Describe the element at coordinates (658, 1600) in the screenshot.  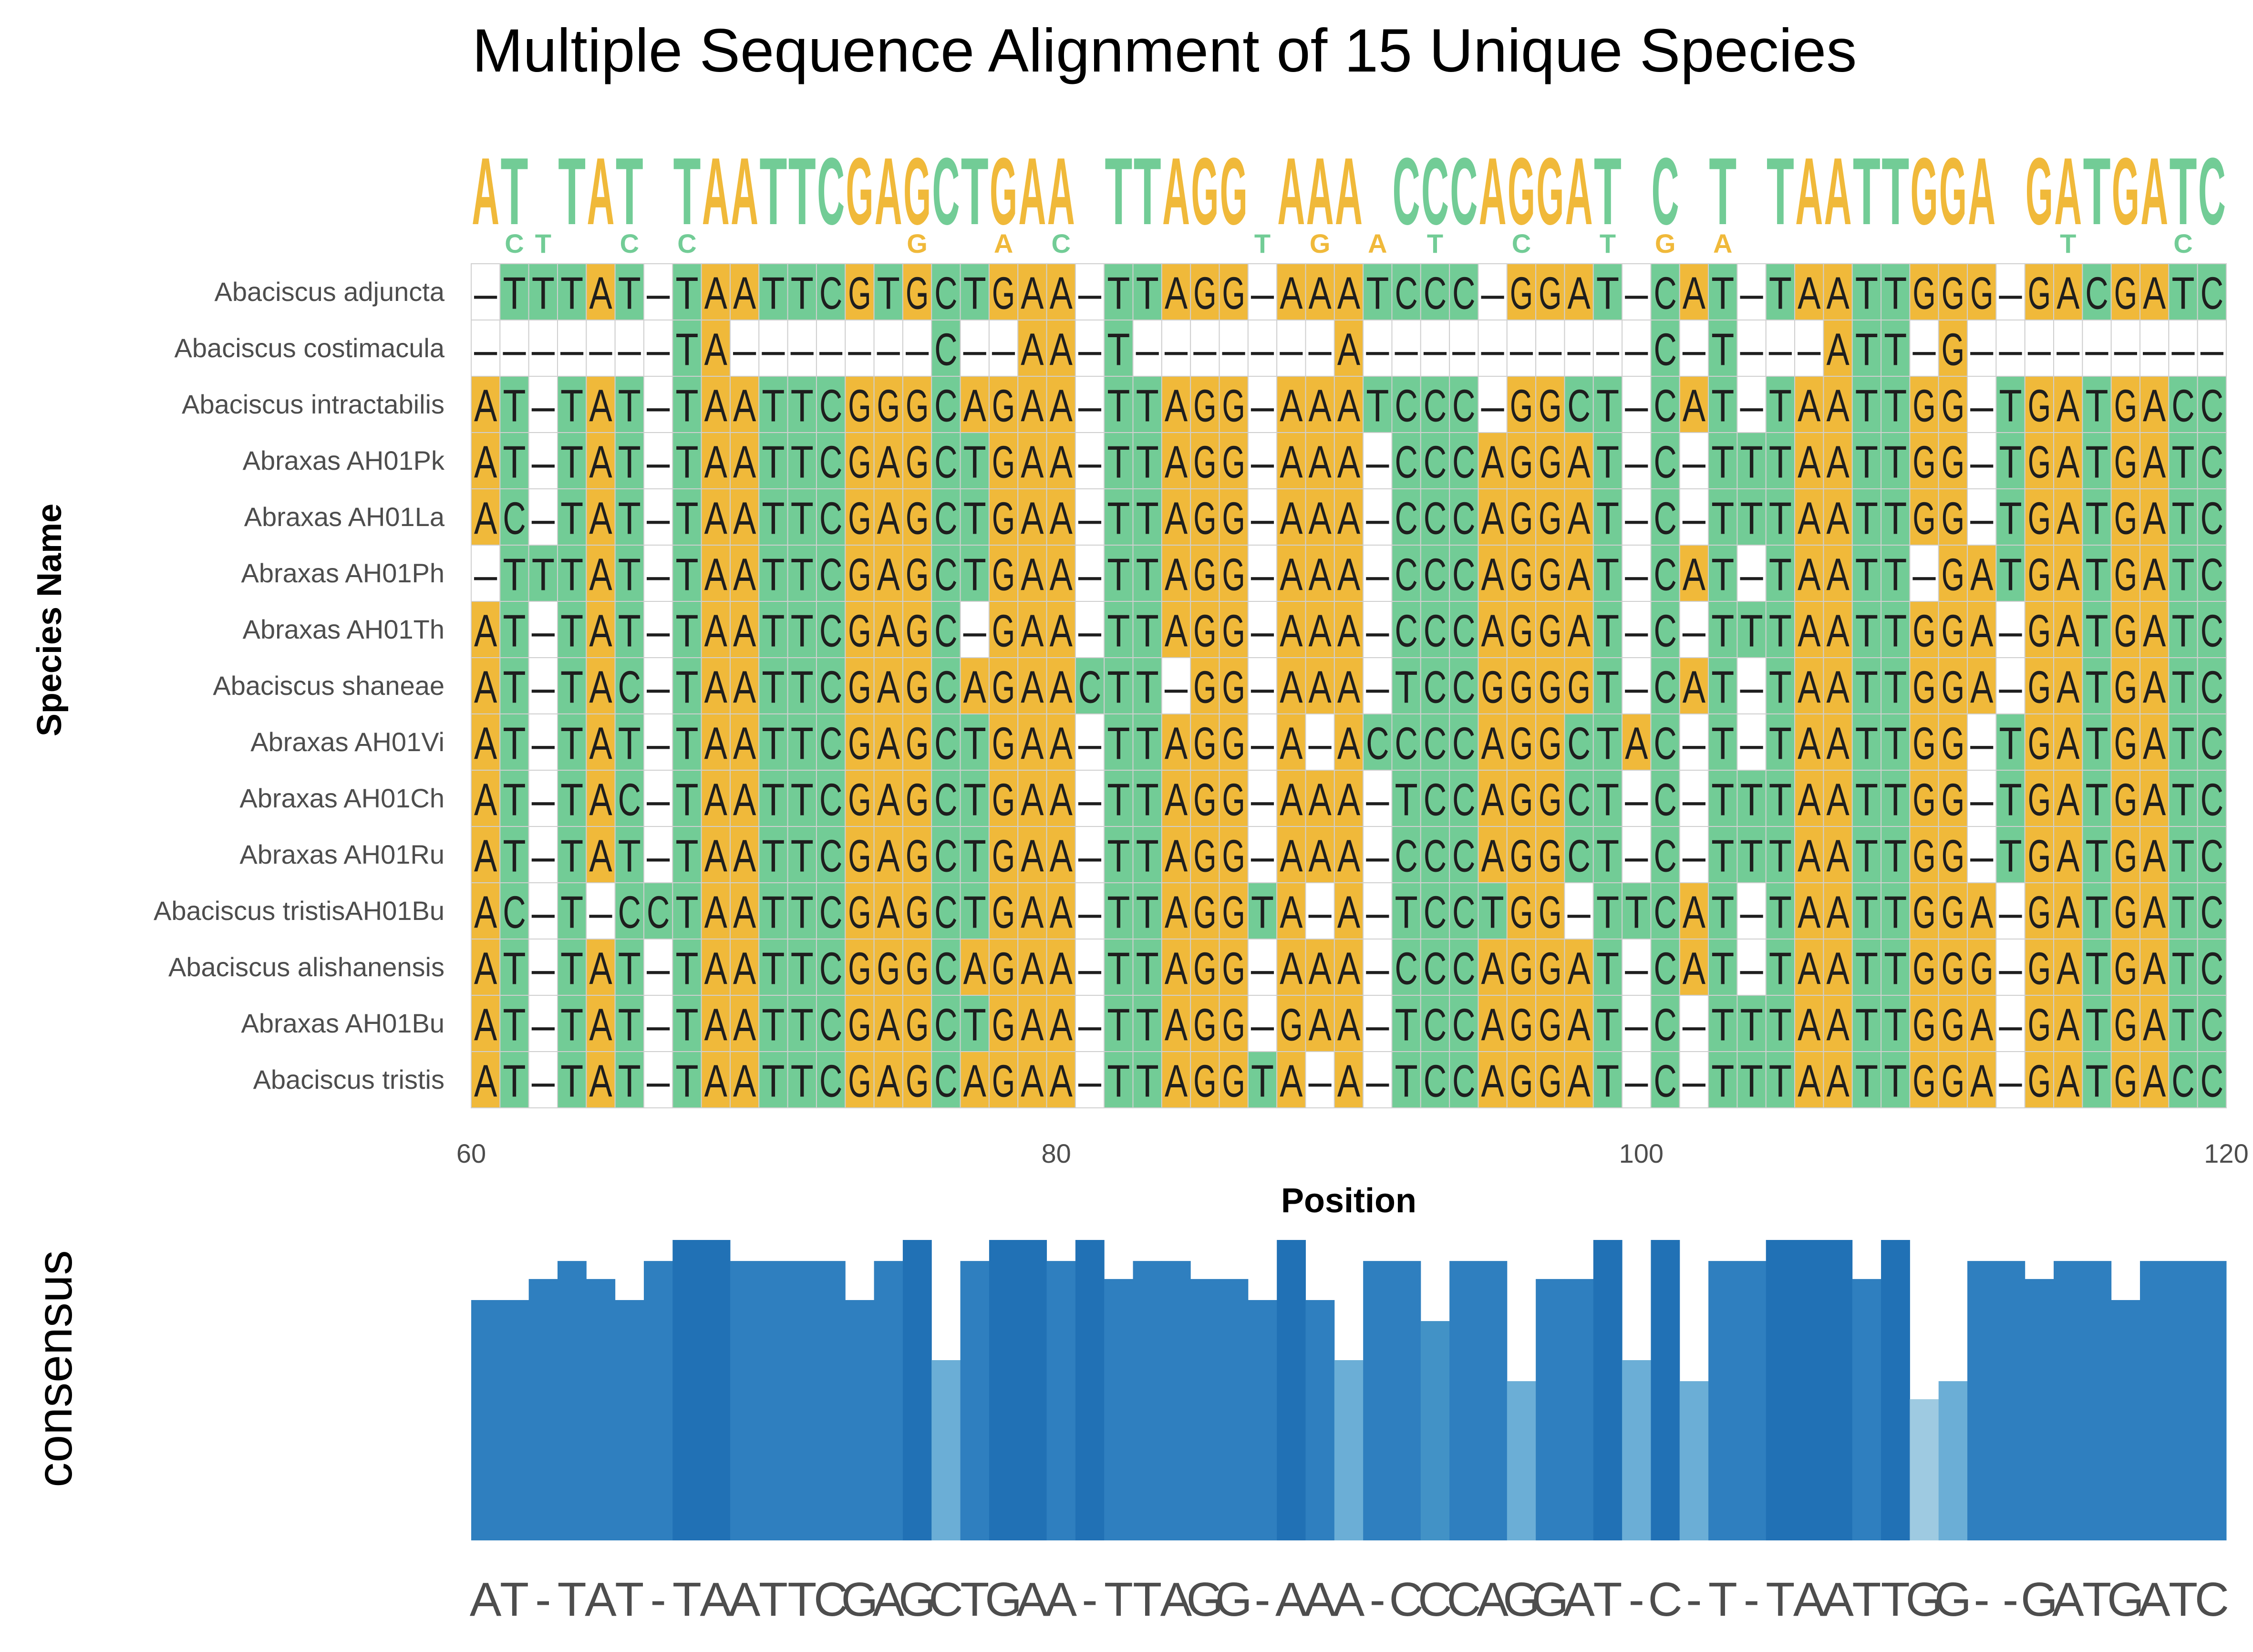
I see `consensus-char: -` at that location.